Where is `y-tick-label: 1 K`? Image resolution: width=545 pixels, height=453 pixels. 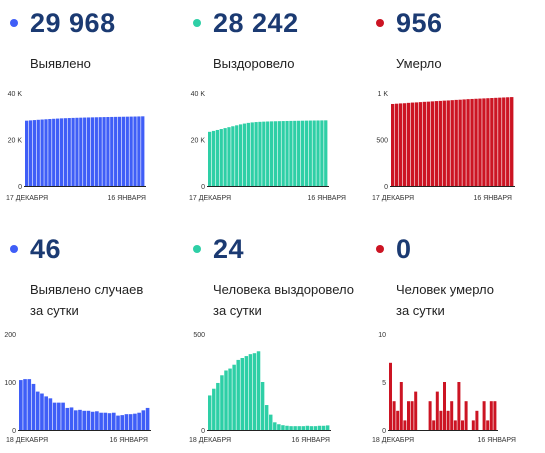 y-tick-label: 1 K is located at coordinates (382, 94).